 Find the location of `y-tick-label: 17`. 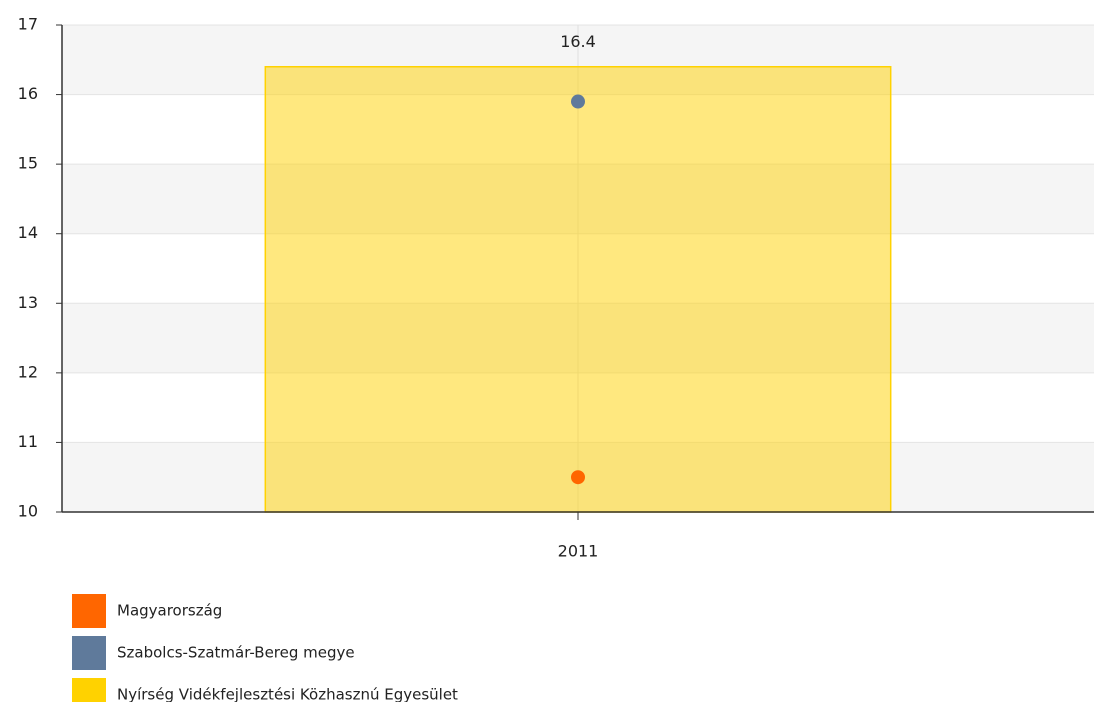

y-tick-label: 17 is located at coordinates (28, 24).